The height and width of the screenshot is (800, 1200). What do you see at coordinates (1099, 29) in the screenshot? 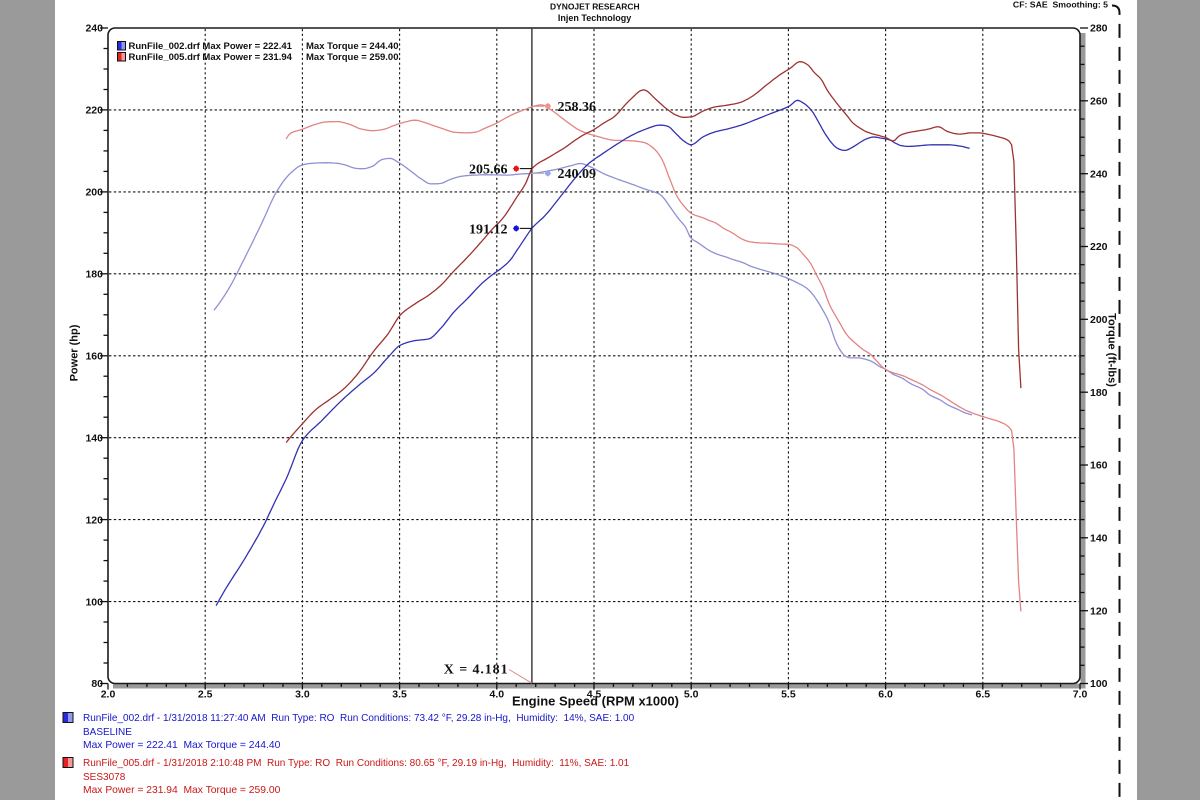
I see `svg-text: 280` at bounding box center [1099, 29].